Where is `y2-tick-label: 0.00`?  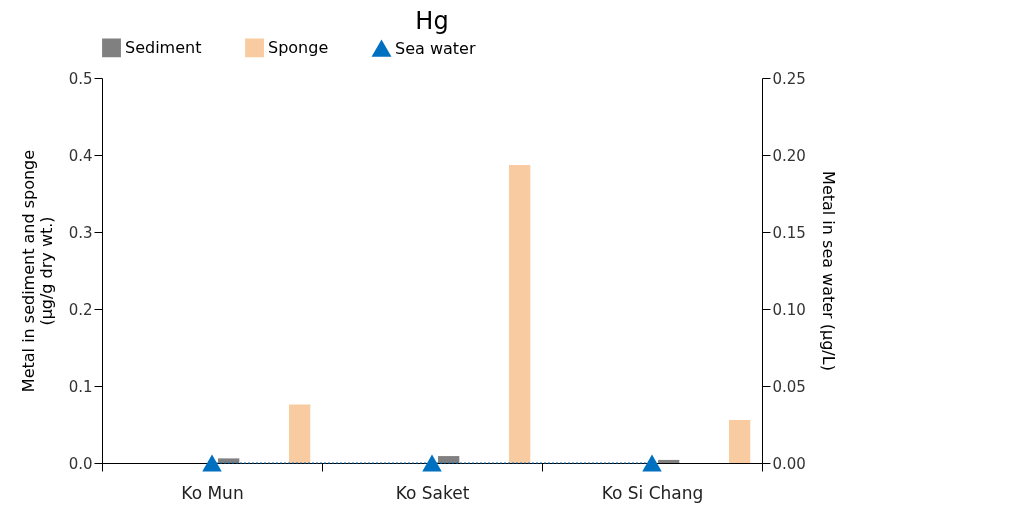 y2-tick-label: 0.00 is located at coordinates (789, 463).